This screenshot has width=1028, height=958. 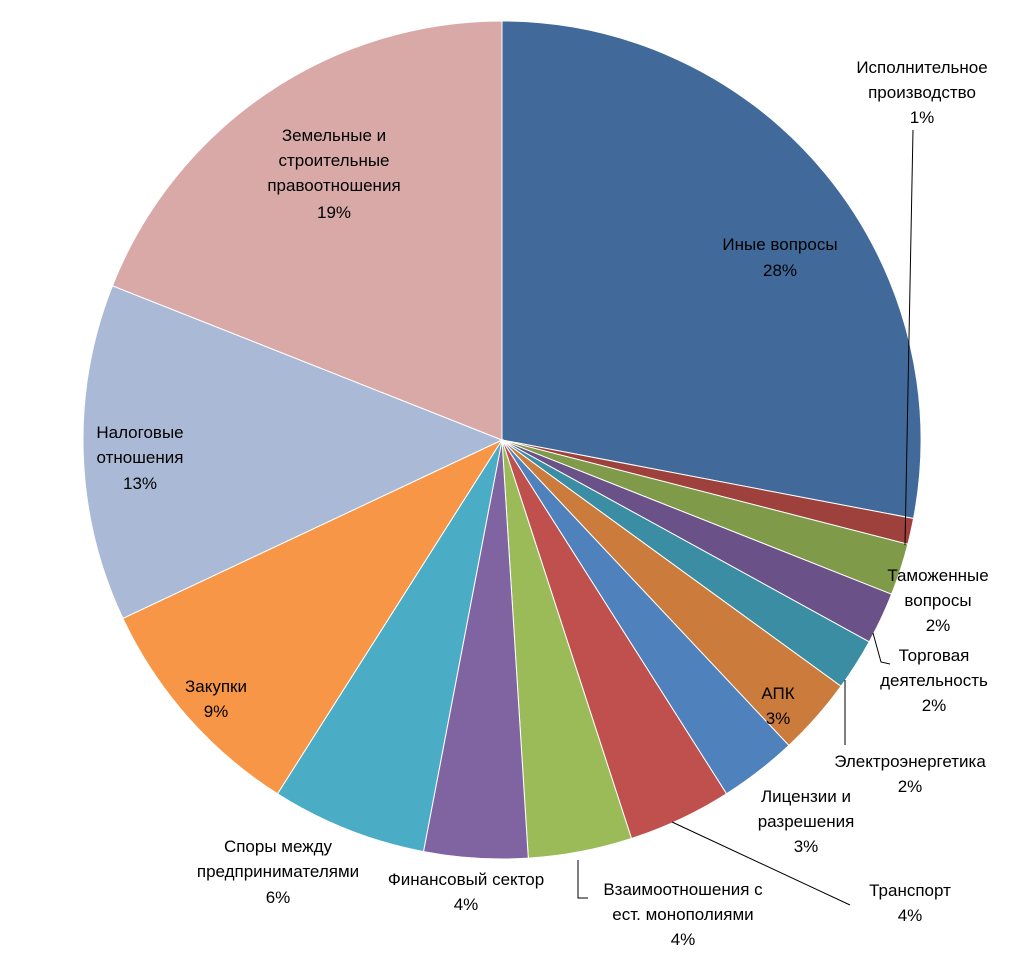 I want to click on slice-pct-label-7: 3%, so click(x=806, y=846).